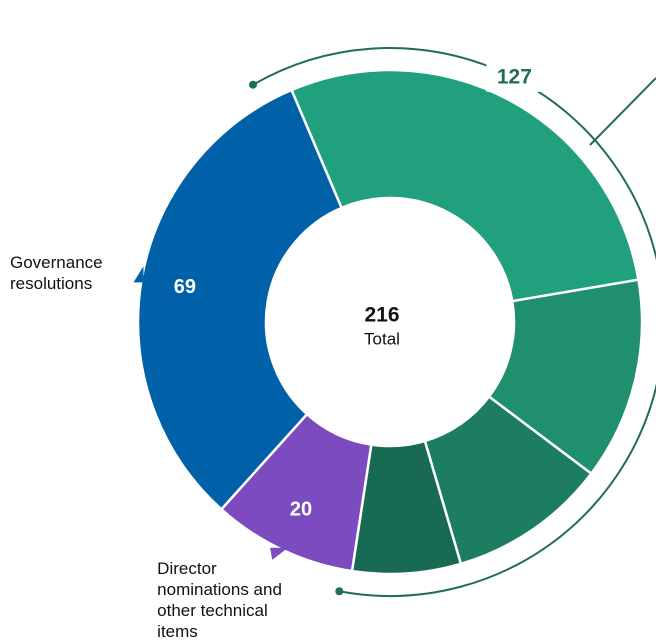 This screenshot has height=642, width=656. I want to click on value-label: 69, so click(185, 287).